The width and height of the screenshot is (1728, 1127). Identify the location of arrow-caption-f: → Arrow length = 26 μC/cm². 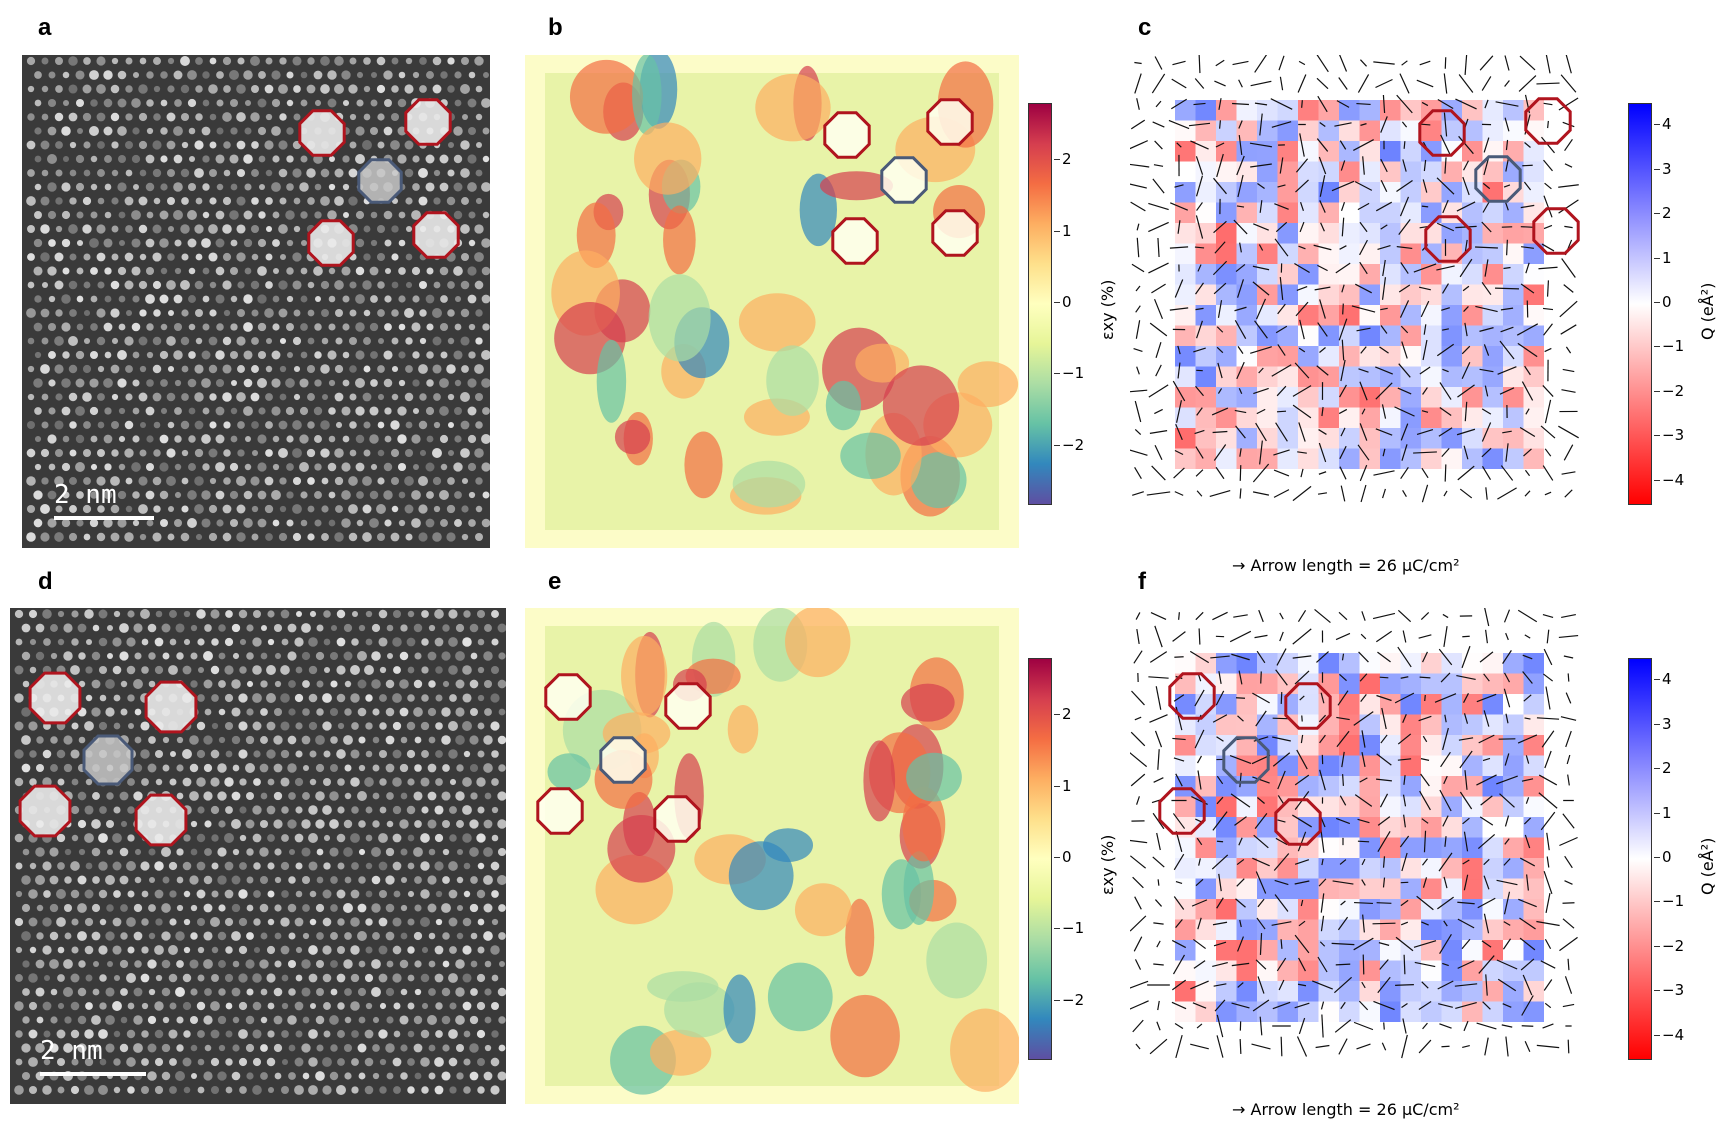
(1346, 1109).